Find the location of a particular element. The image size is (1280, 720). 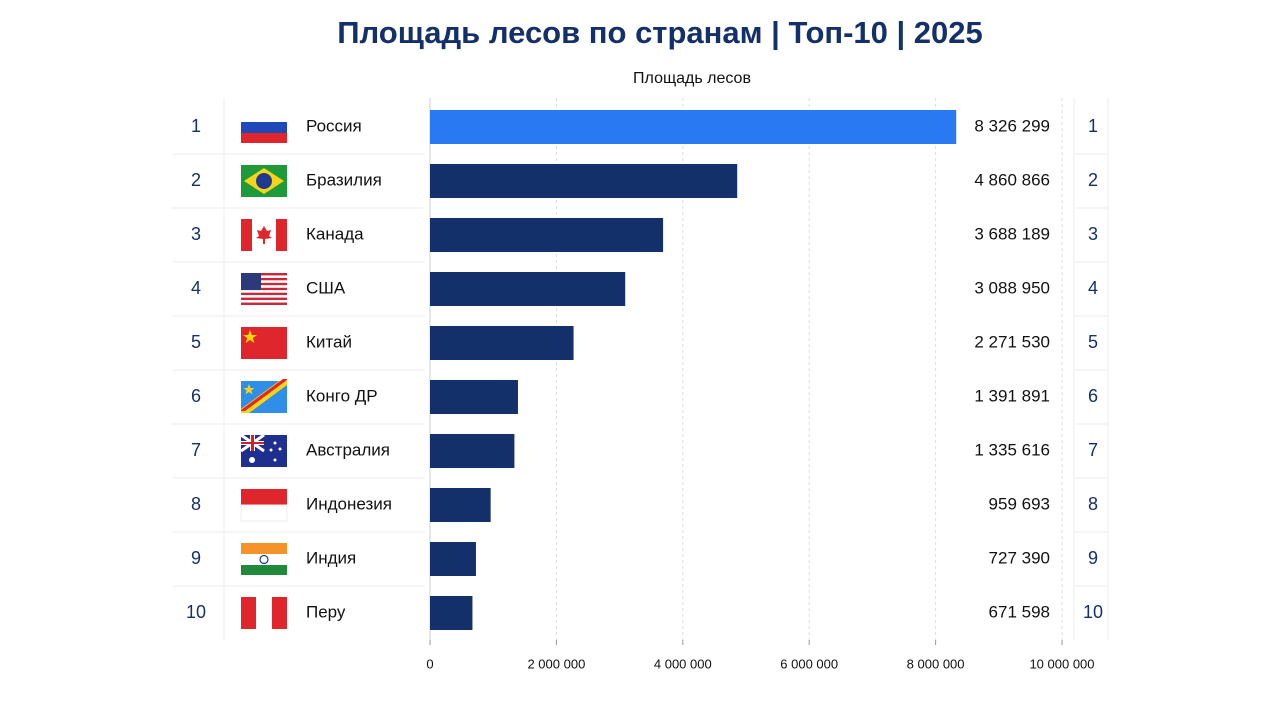

category-label: Конго ДР is located at coordinates (342, 395).